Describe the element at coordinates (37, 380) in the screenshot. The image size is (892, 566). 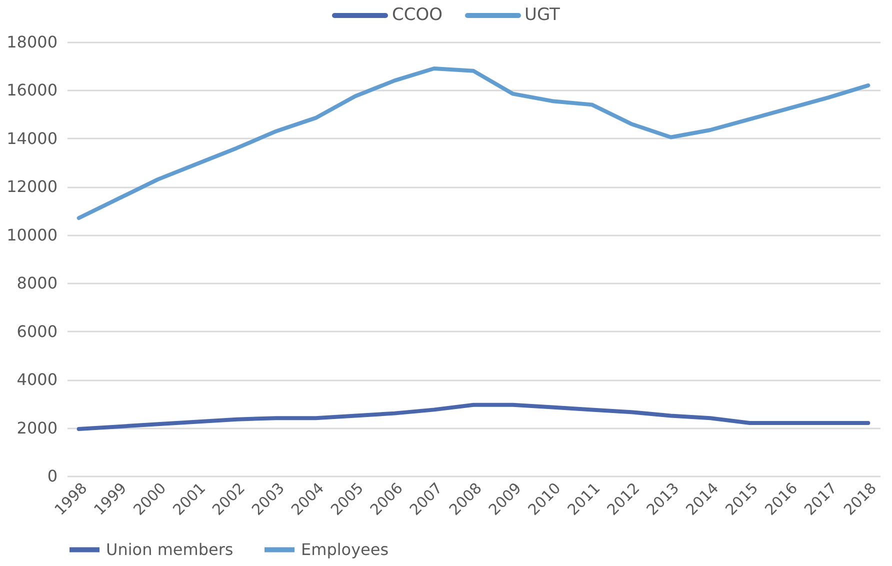
I see `y-tick-label: 4000` at that location.